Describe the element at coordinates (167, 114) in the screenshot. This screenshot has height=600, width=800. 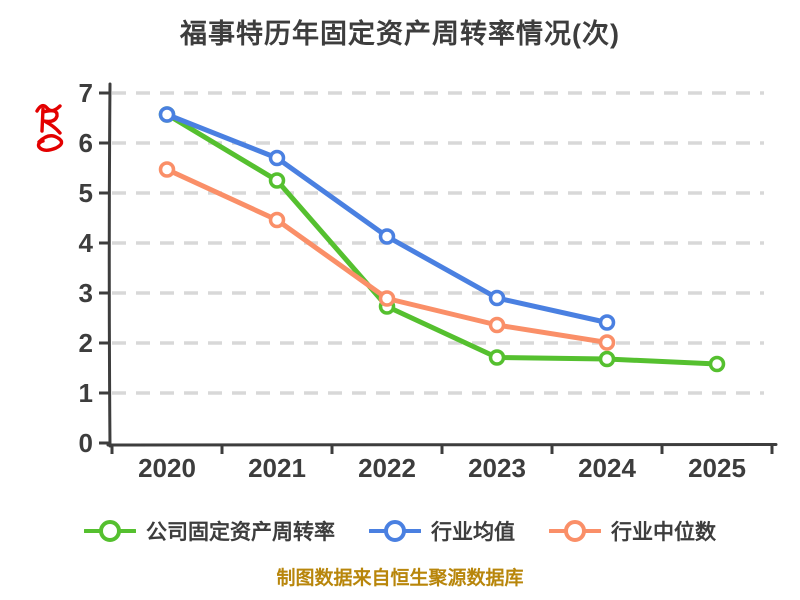
I see `data-point-s1-2020` at that location.